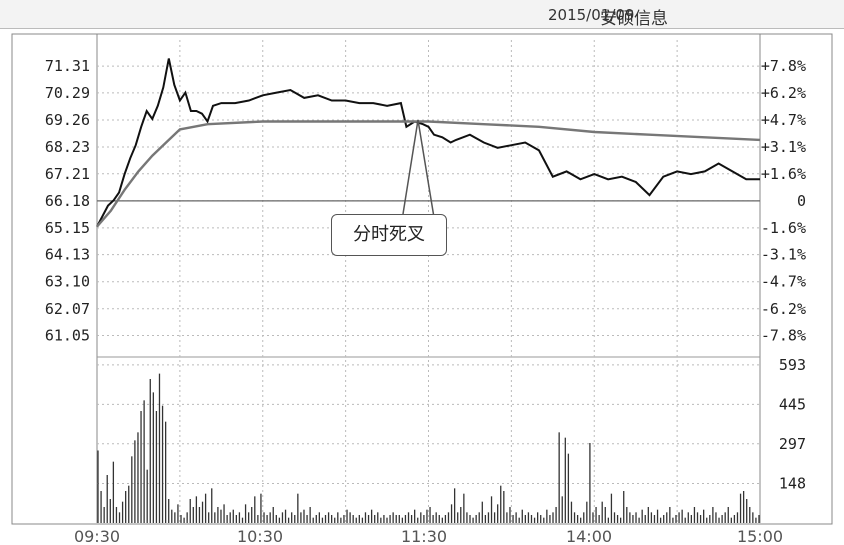 This screenshot has height=545, width=844. What do you see at coordinates (67, 255) in the screenshot?
I see `price-tick-label: 64.13` at bounding box center [67, 255].